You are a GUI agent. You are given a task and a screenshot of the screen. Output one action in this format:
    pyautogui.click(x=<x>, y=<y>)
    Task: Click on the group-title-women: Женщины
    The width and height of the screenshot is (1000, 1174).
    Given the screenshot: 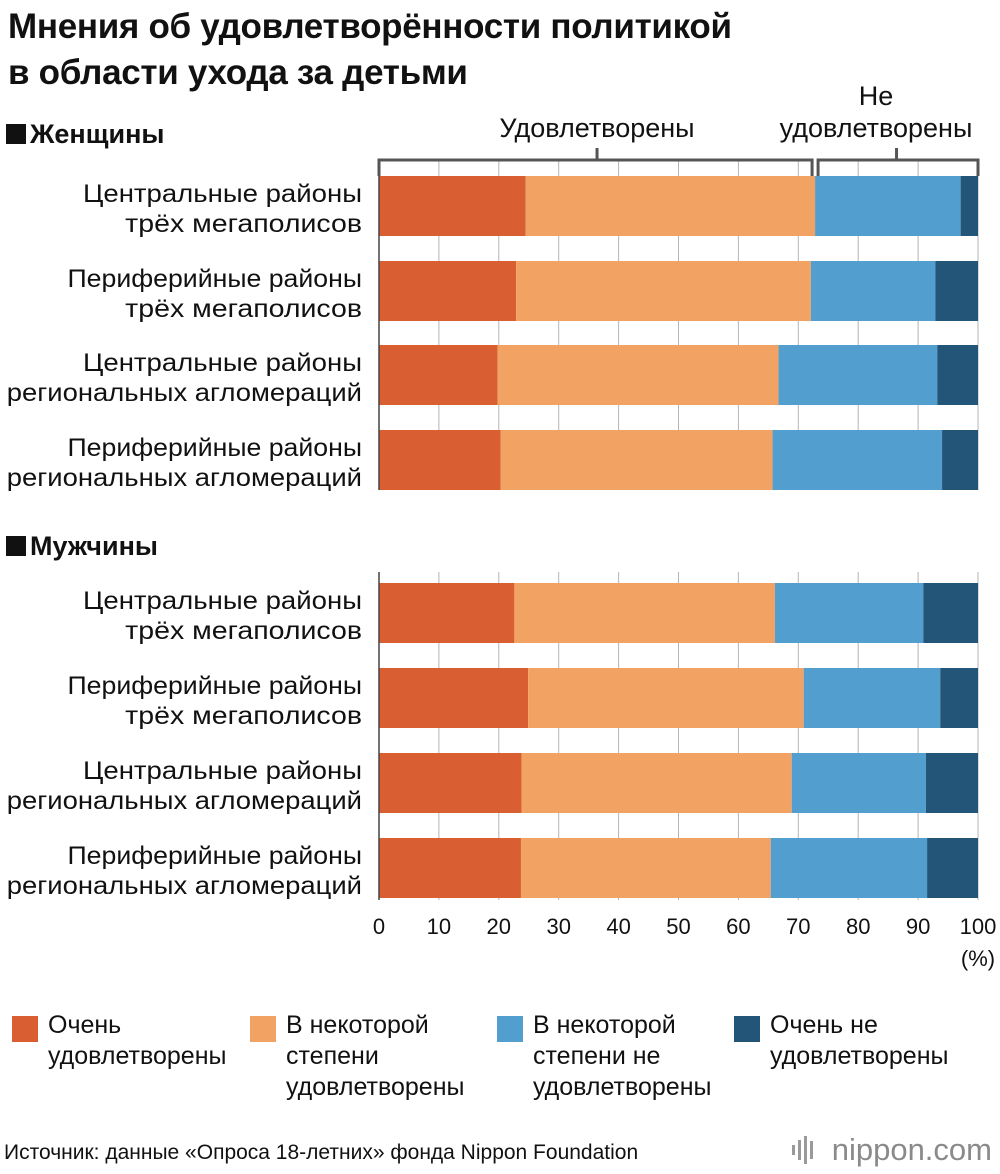 What is the action you would take?
    pyautogui.click(x=85, y=134)
    